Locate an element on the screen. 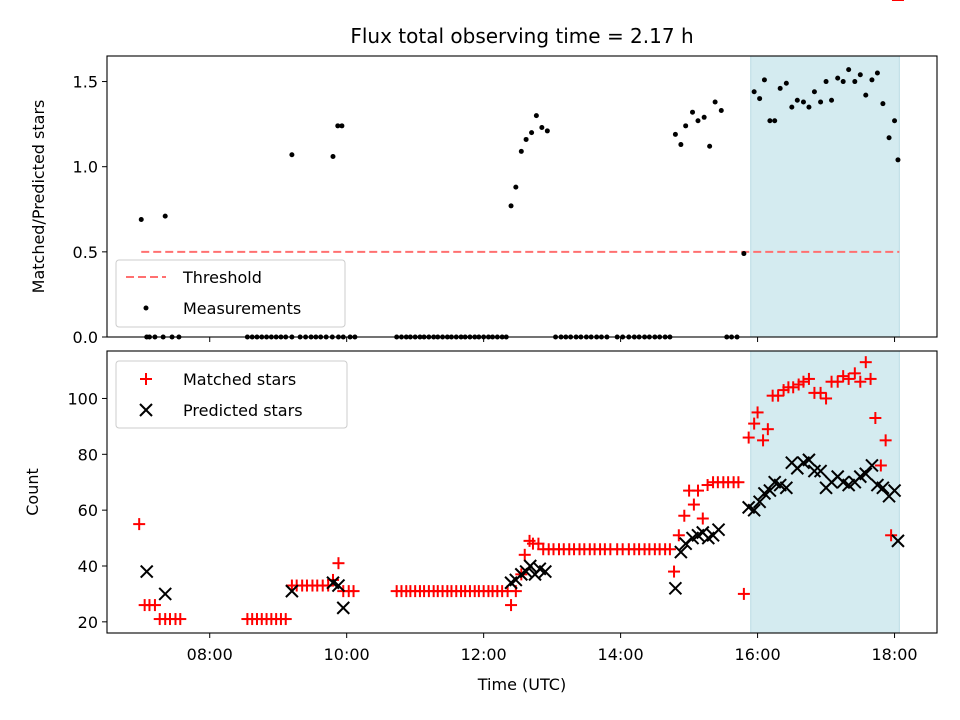  threshold-legend-label: Threshold is located at coordinates (222, 277).